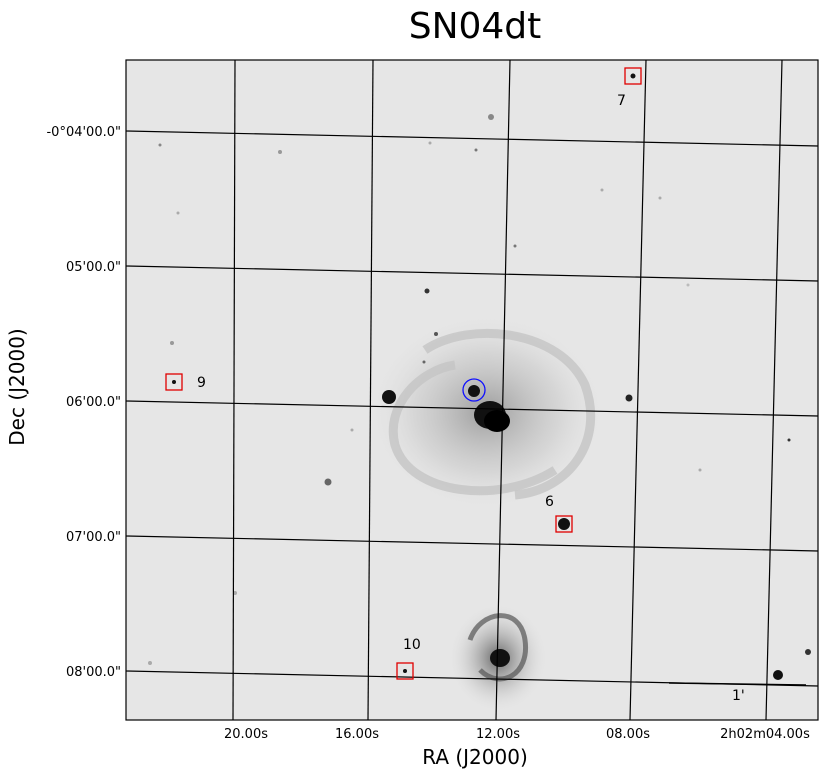 The width and height of the screenshot is (830, 778). I want to click on dec-tick-label: 08'00.0", so click(93, 672).